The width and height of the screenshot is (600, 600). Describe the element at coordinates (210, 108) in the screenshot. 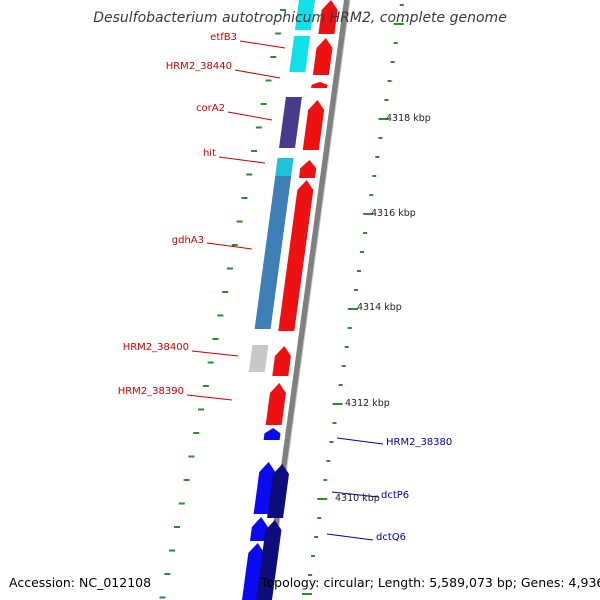

I see `gene-label: corA2` at that location.